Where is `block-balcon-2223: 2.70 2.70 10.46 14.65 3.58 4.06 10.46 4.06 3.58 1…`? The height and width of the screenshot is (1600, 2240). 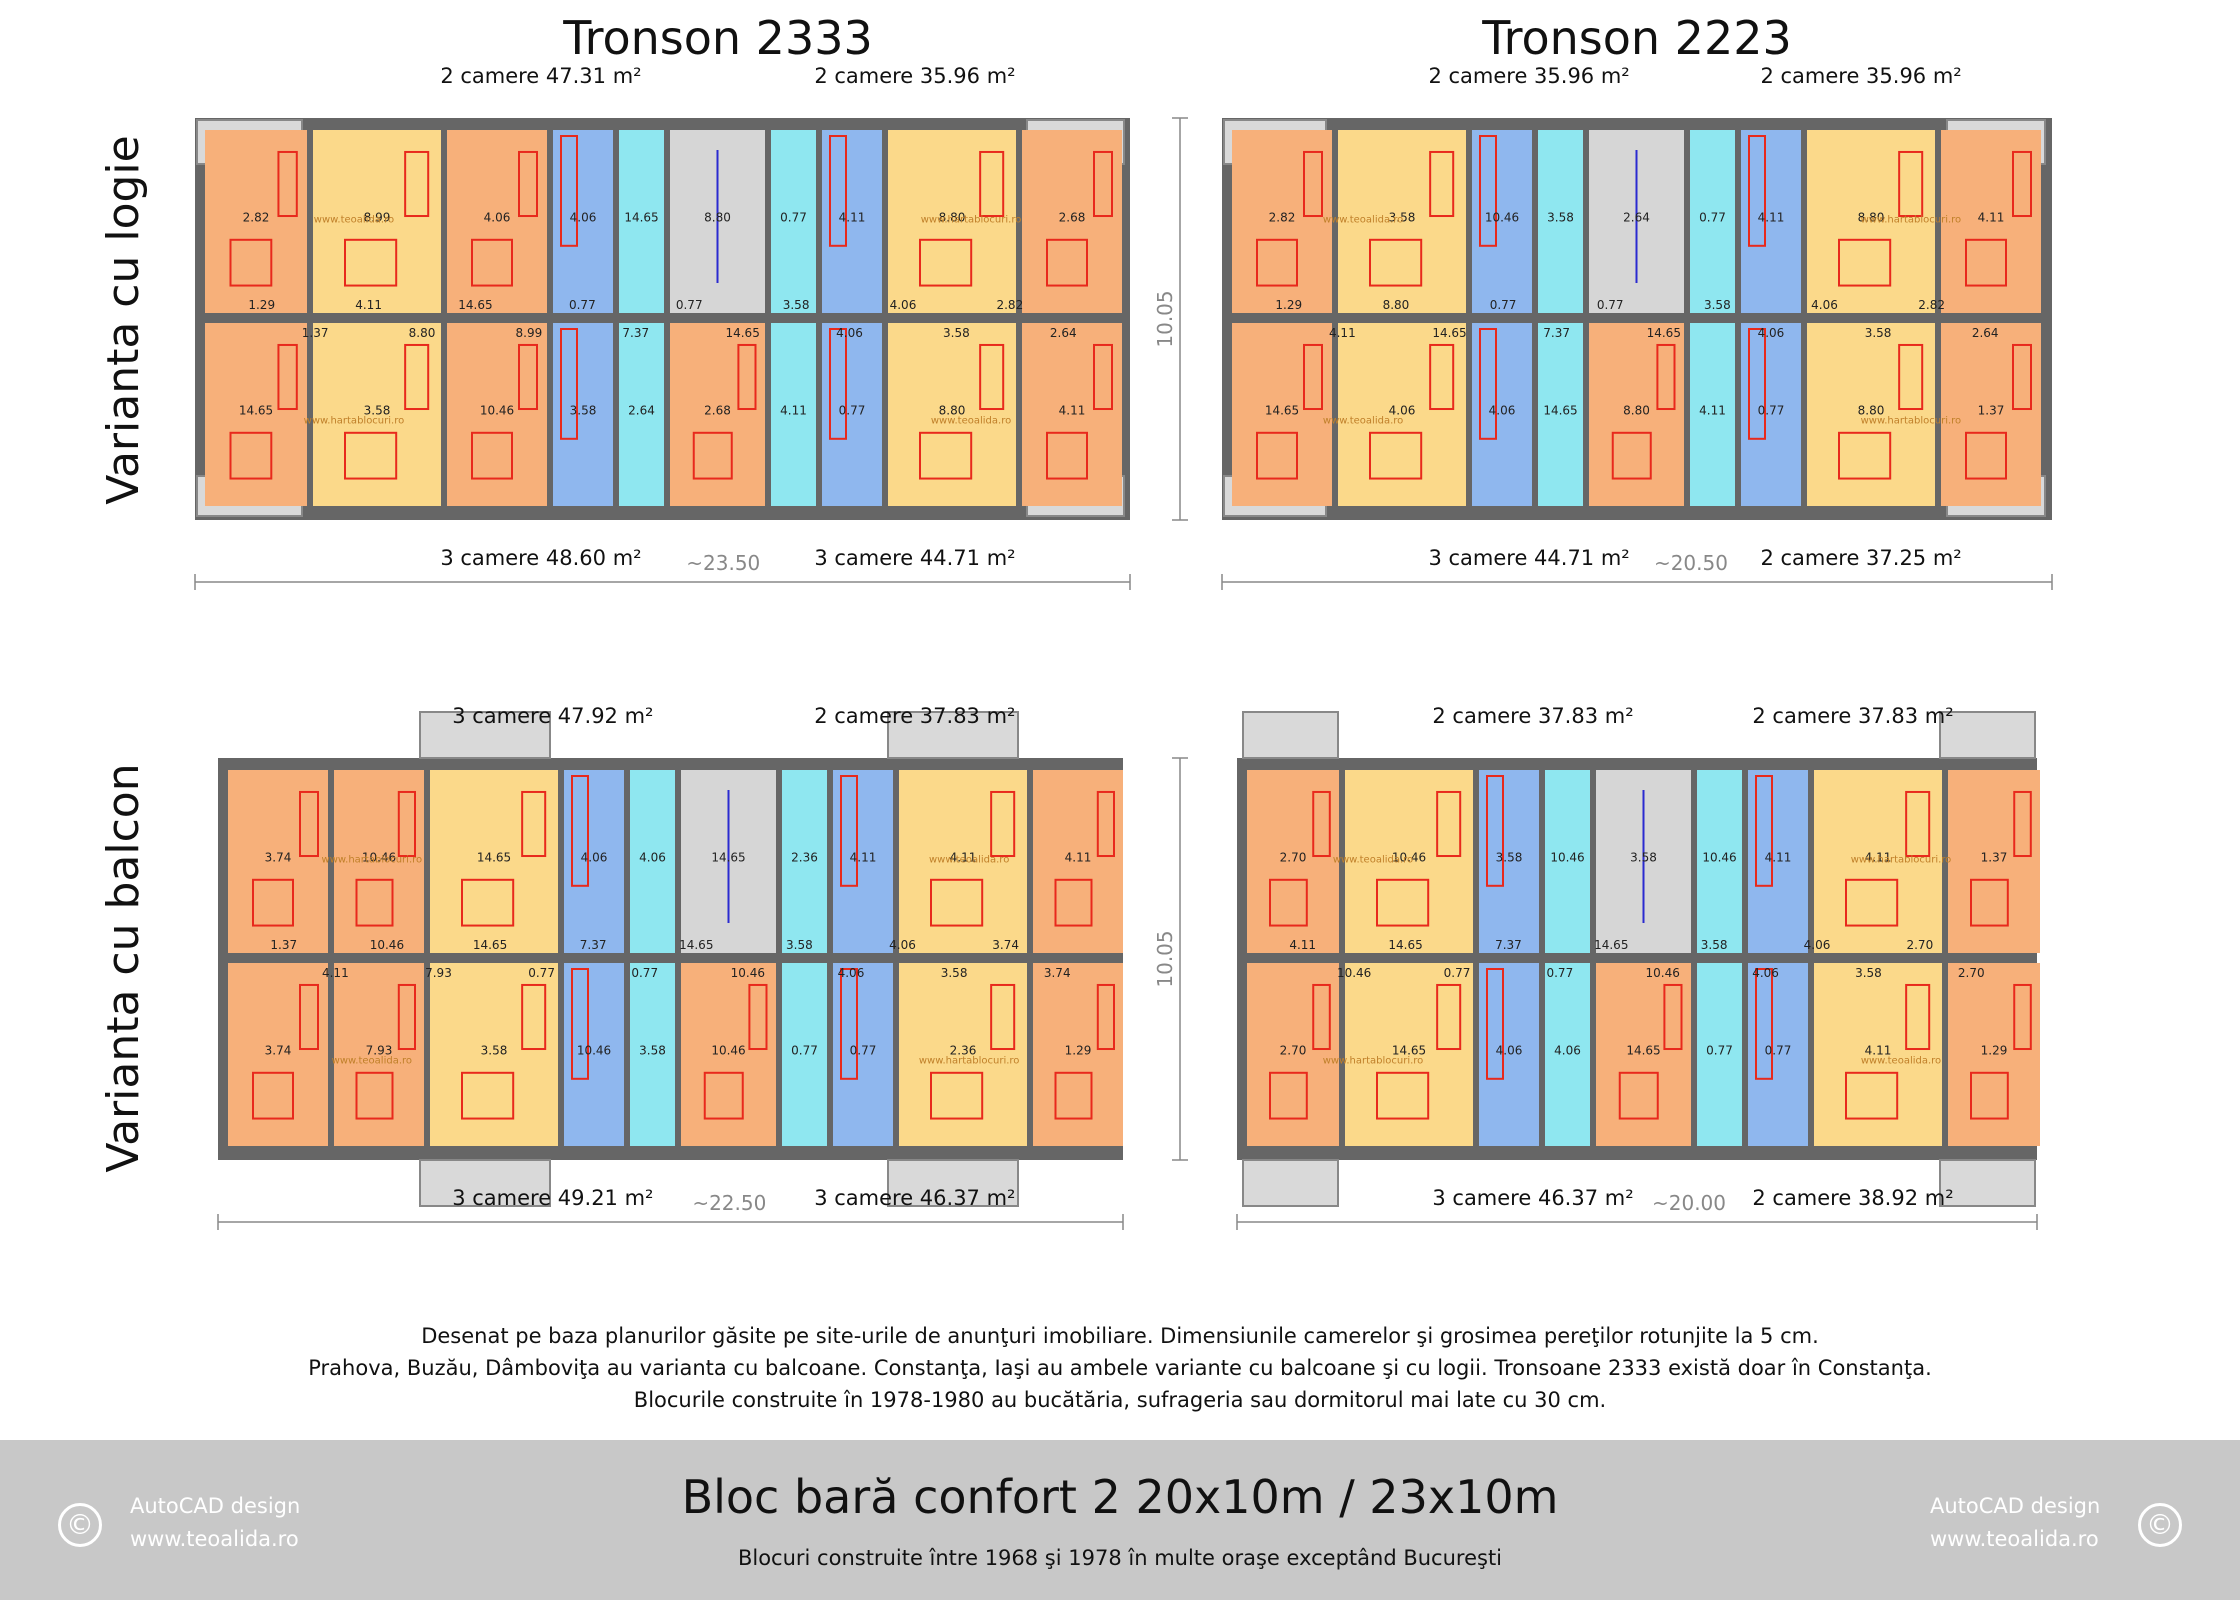 block-balcon-2223: 2.70 2.70 10.46 14.65 3.58 4.06 10.46 4.06 3.58 1… is located at coordinates (1638, 959).